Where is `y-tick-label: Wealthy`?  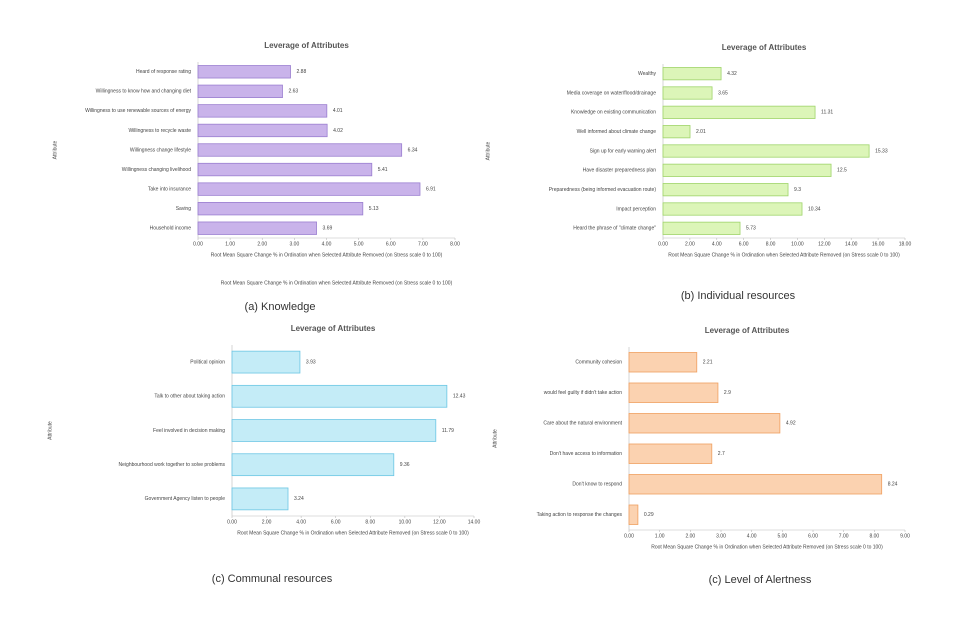
y-tick-label: Wealthy is located at coordinates (647, 74).